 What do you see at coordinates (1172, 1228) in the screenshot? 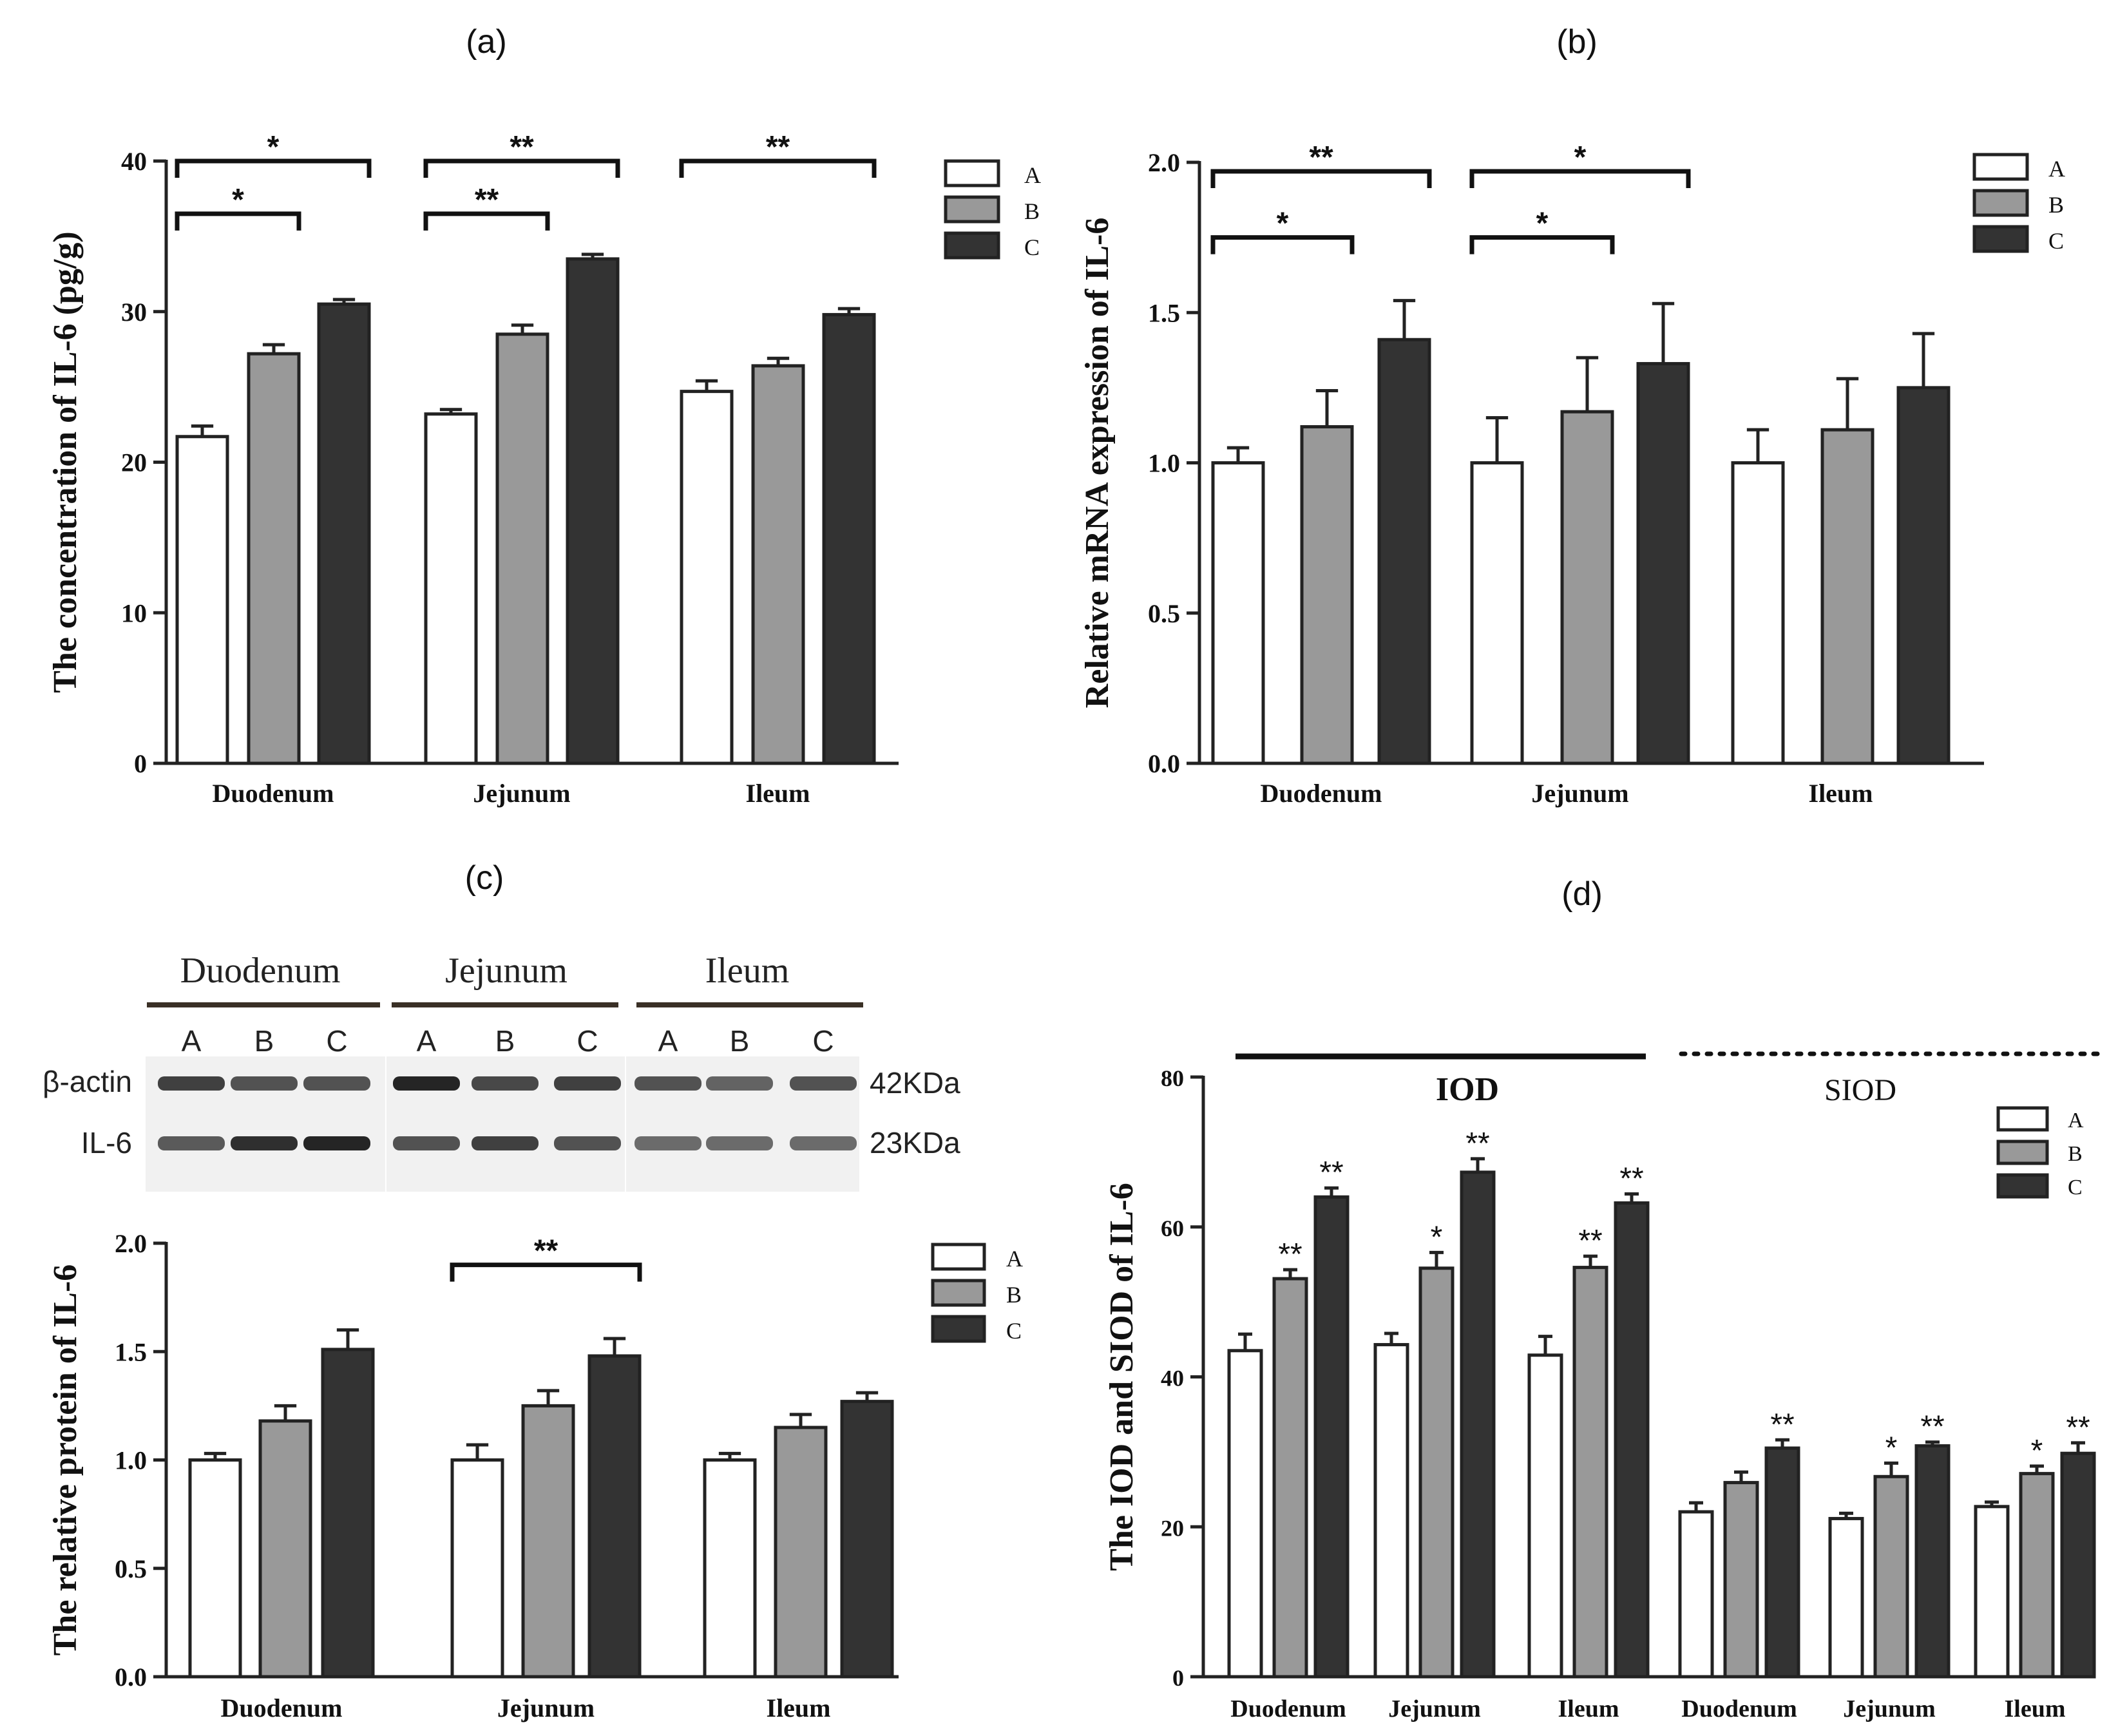
I see `y-tick-label: 60` at bounding box center [1172, 1228].